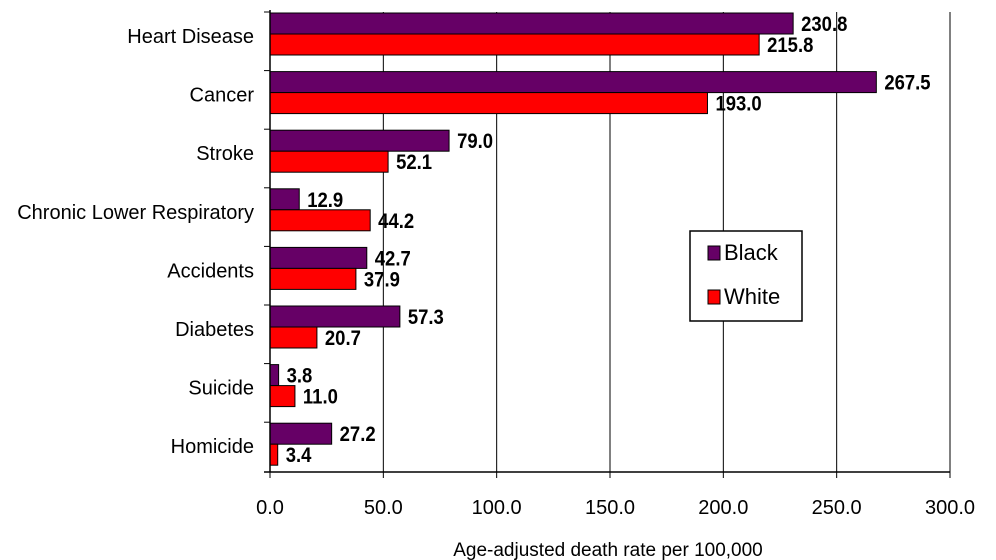  What do you see at coordinates (610, 508) in the screenshot?
I see `x-tick-label: 150.0` at bounding box center [610, 508].